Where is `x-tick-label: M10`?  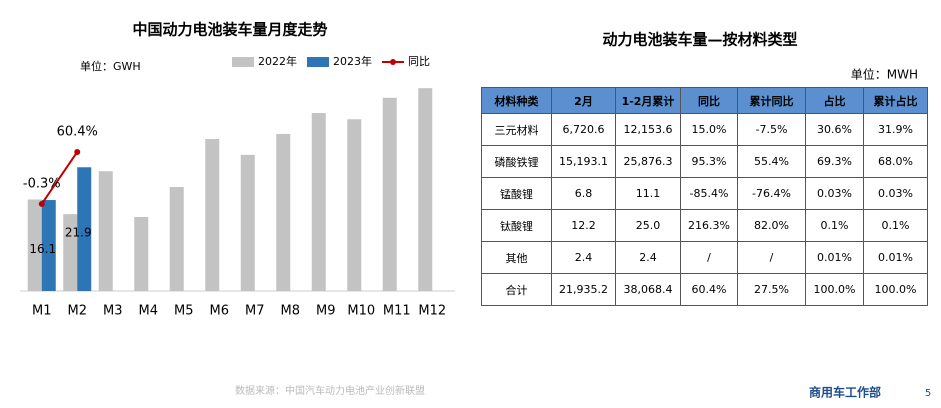 x-tick-label: M10 is located at coordinates (361, 311).